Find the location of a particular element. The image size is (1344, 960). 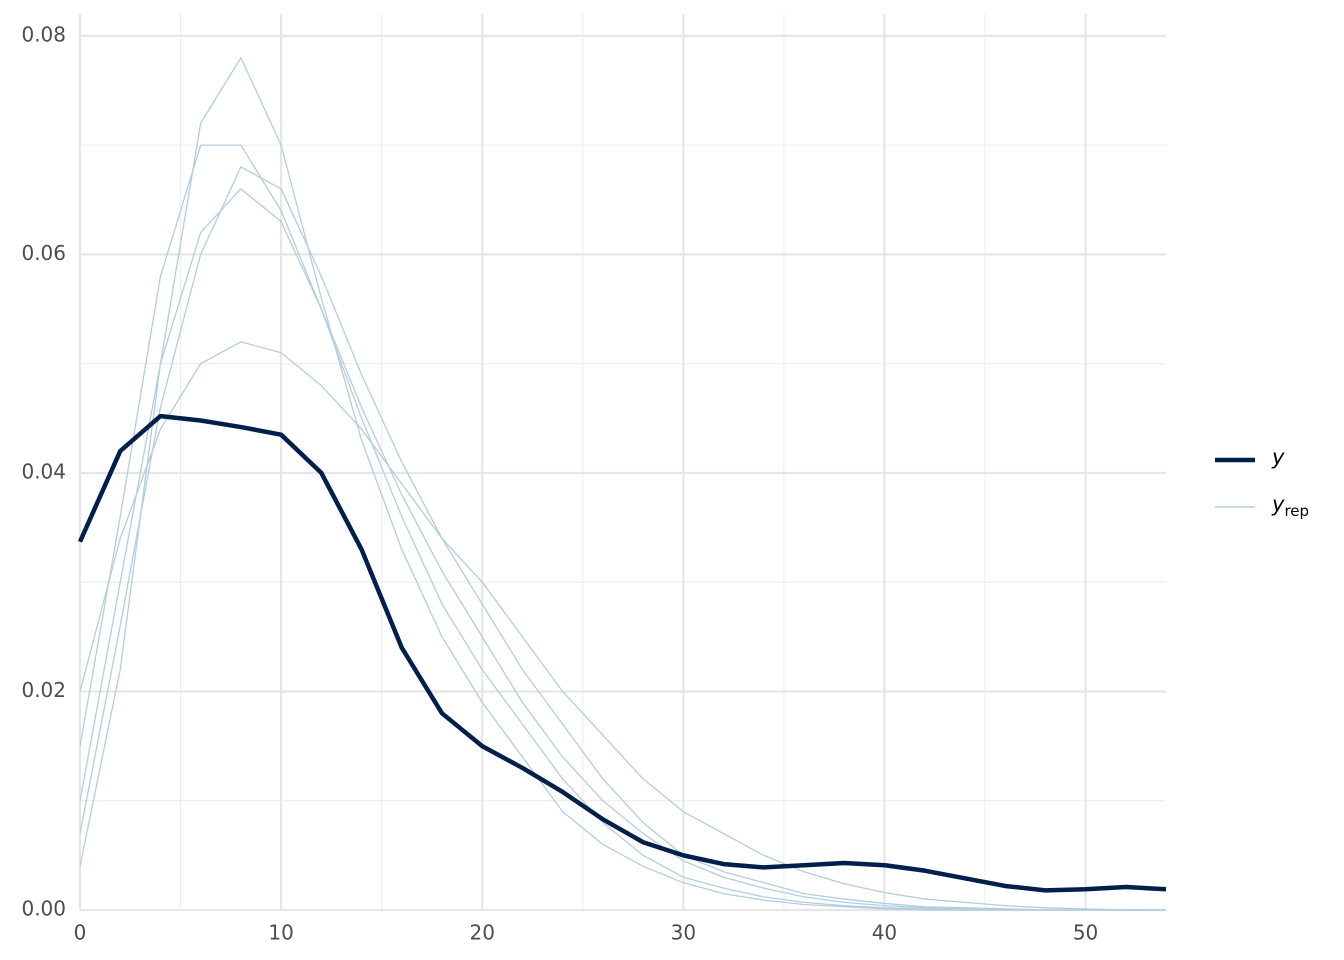

y-tick-label: 0.04 is located at coordinates (43, 471).